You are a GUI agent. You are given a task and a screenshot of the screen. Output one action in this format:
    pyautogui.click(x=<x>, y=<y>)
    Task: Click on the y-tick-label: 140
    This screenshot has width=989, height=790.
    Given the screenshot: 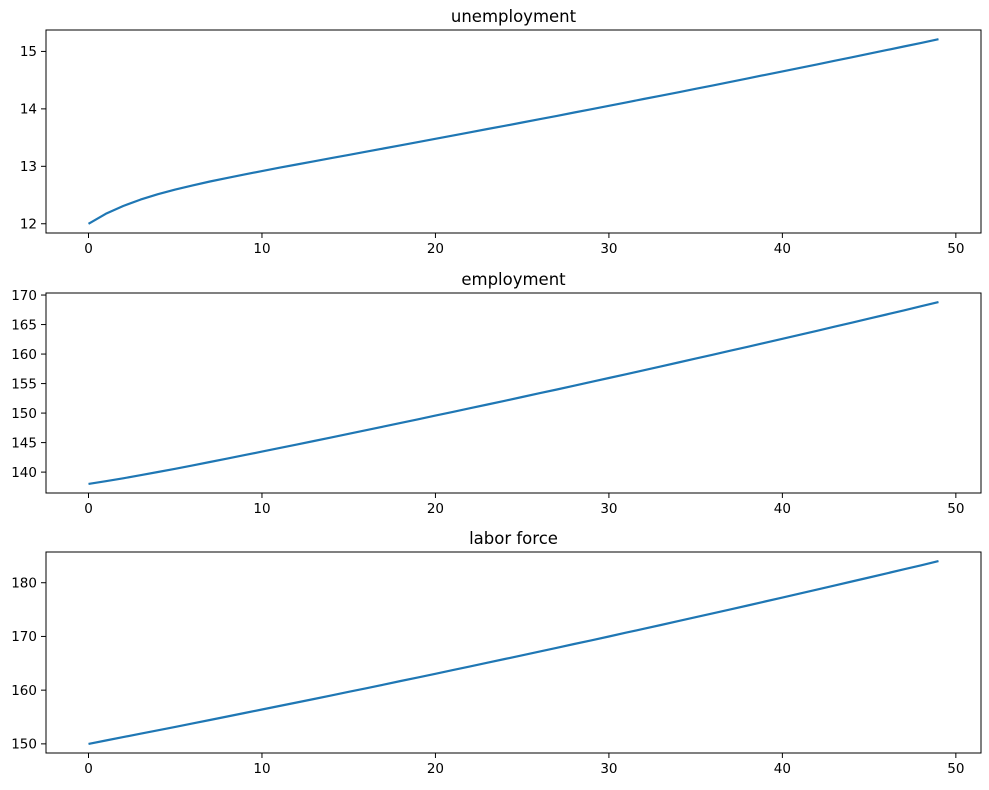 What is the action you would take?
    pyautogui.click(x=24, y=473)
    